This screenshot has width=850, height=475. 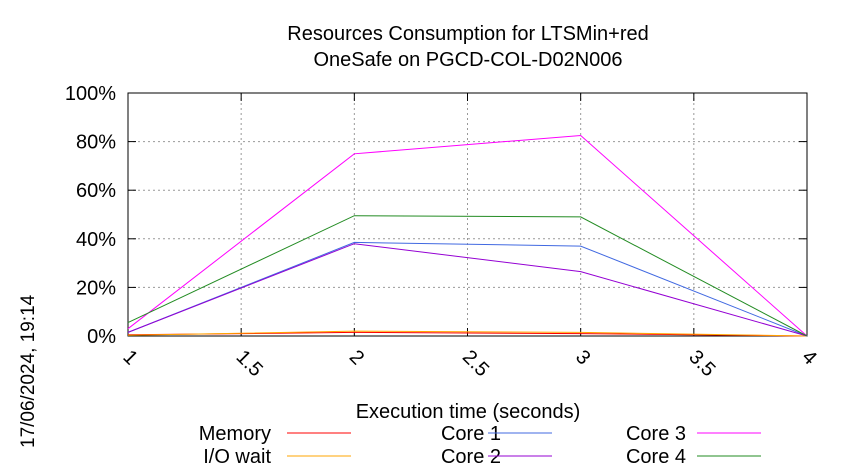 What do you see at coordinates (467, 60) in the screenshot?
I see `chart-title-line-2: OneSafe on PGCD-COL-D02N006` at bounding box center [467, 60].